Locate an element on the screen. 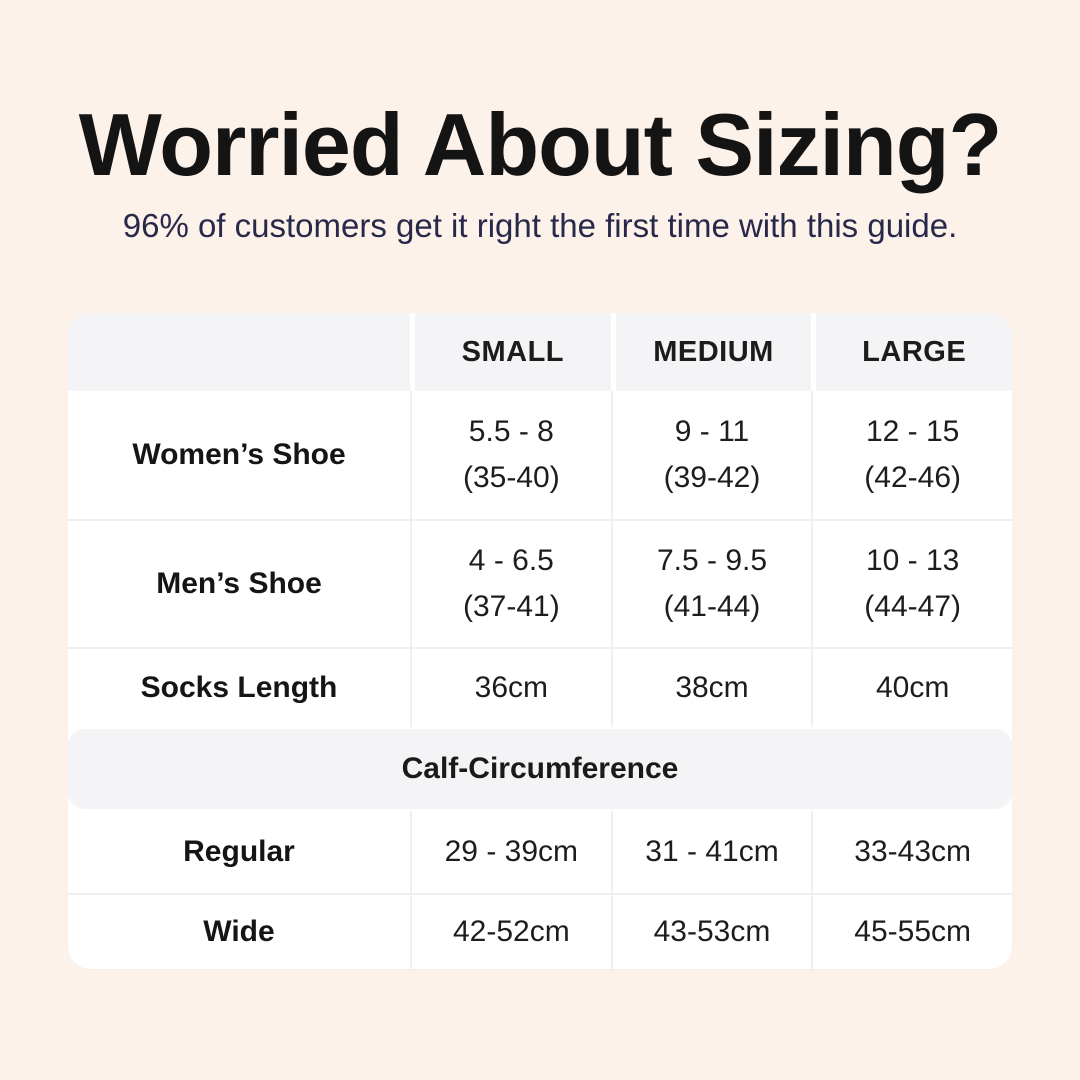  table-row-regular: Regular 29 - 39cm 31 - 41cm 33-43cm is located at coordinates (540, 852).